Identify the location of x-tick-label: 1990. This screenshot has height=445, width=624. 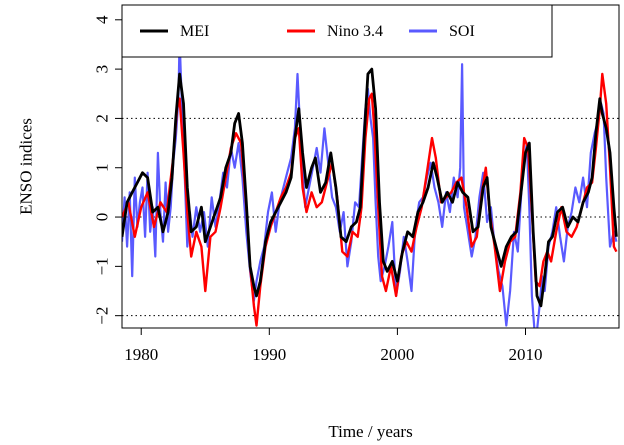
(269, 354).